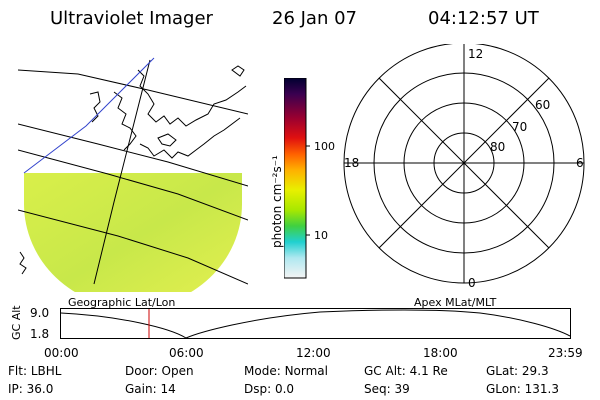  What do you see at coordinates (35, 371) in the screenshot?
I see `status-flt: Flt: LBHL` at bounding box center [35, 371].